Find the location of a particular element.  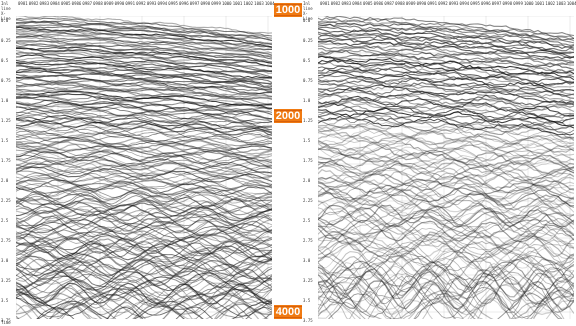

depth-ruler-bar is located at coordinates (288, 163).